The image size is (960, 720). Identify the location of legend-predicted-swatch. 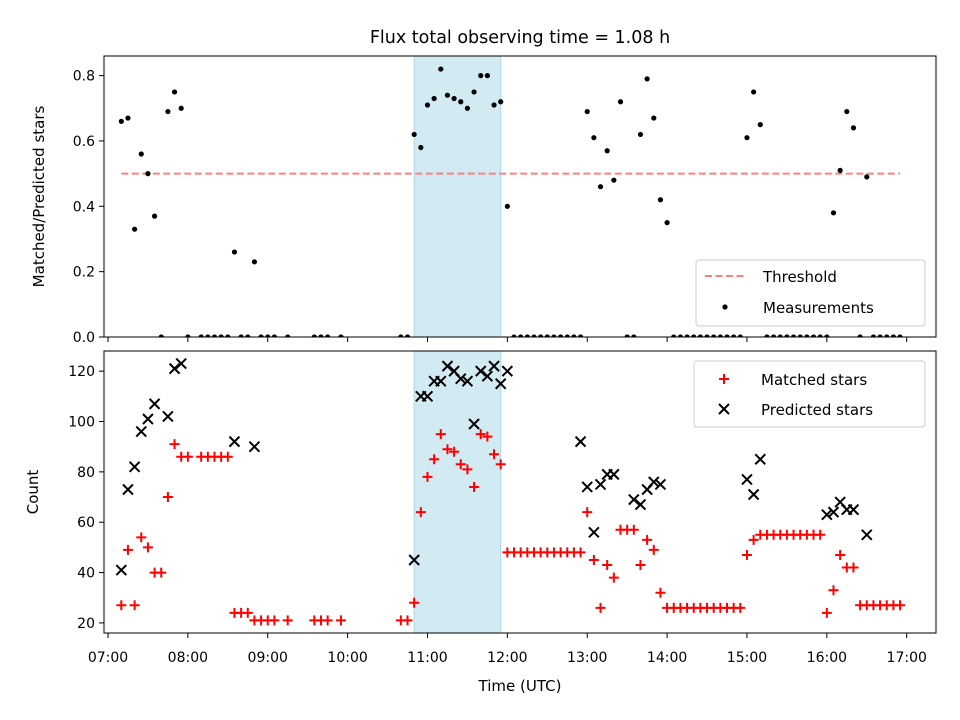
(724, 409).